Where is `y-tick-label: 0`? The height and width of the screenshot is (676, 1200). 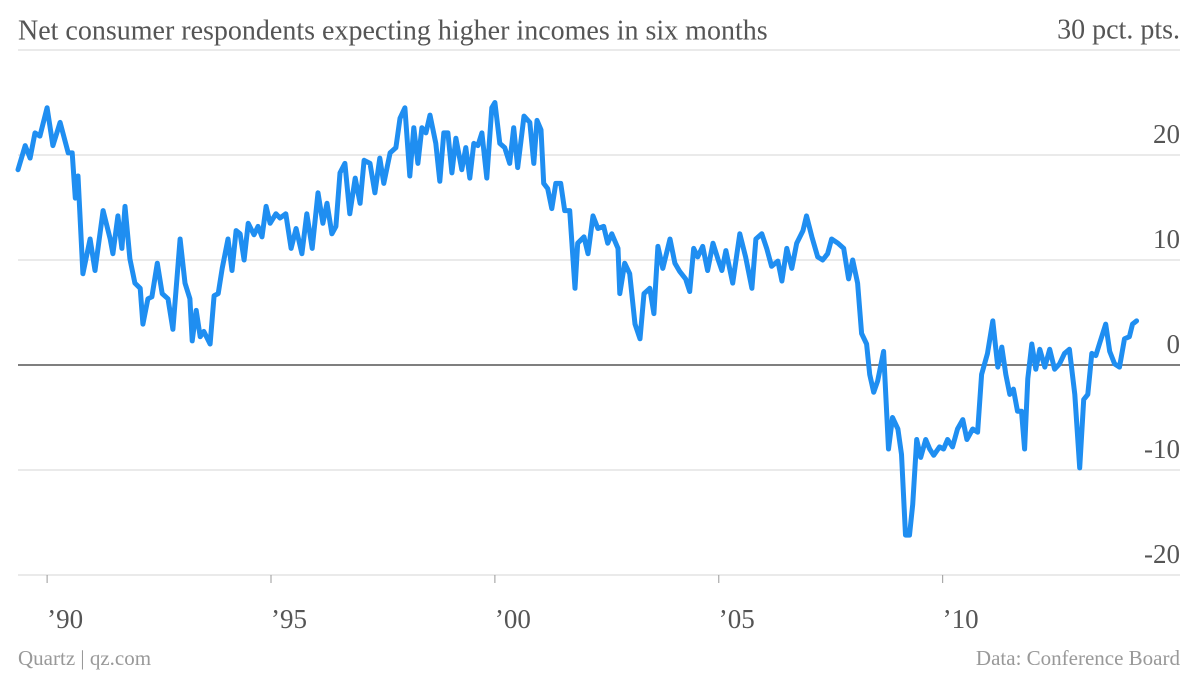
y-tick-label: 0 is located at coordinates (1174, 344).